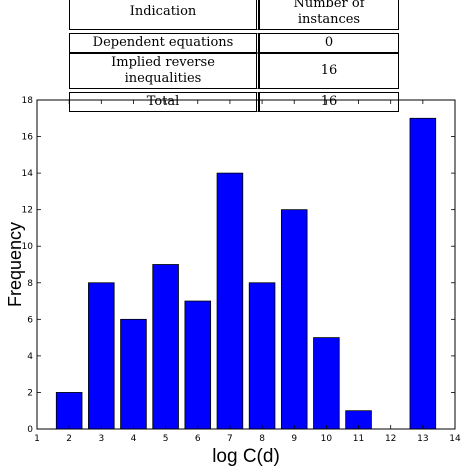  What do you see at coordinates (230, 439) in the screenshot?
I see `x-tick-label: 7` at bounding box center [230, 439].